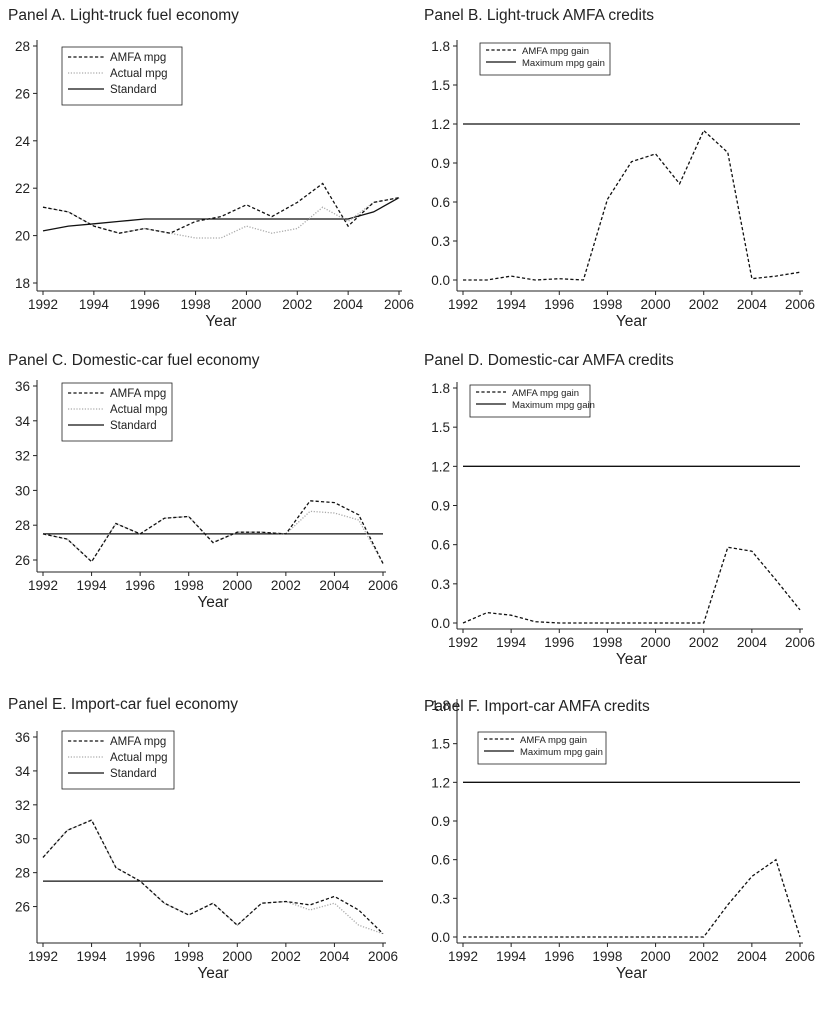  I want to click on y-tick-label: 22, so click(22, 188).